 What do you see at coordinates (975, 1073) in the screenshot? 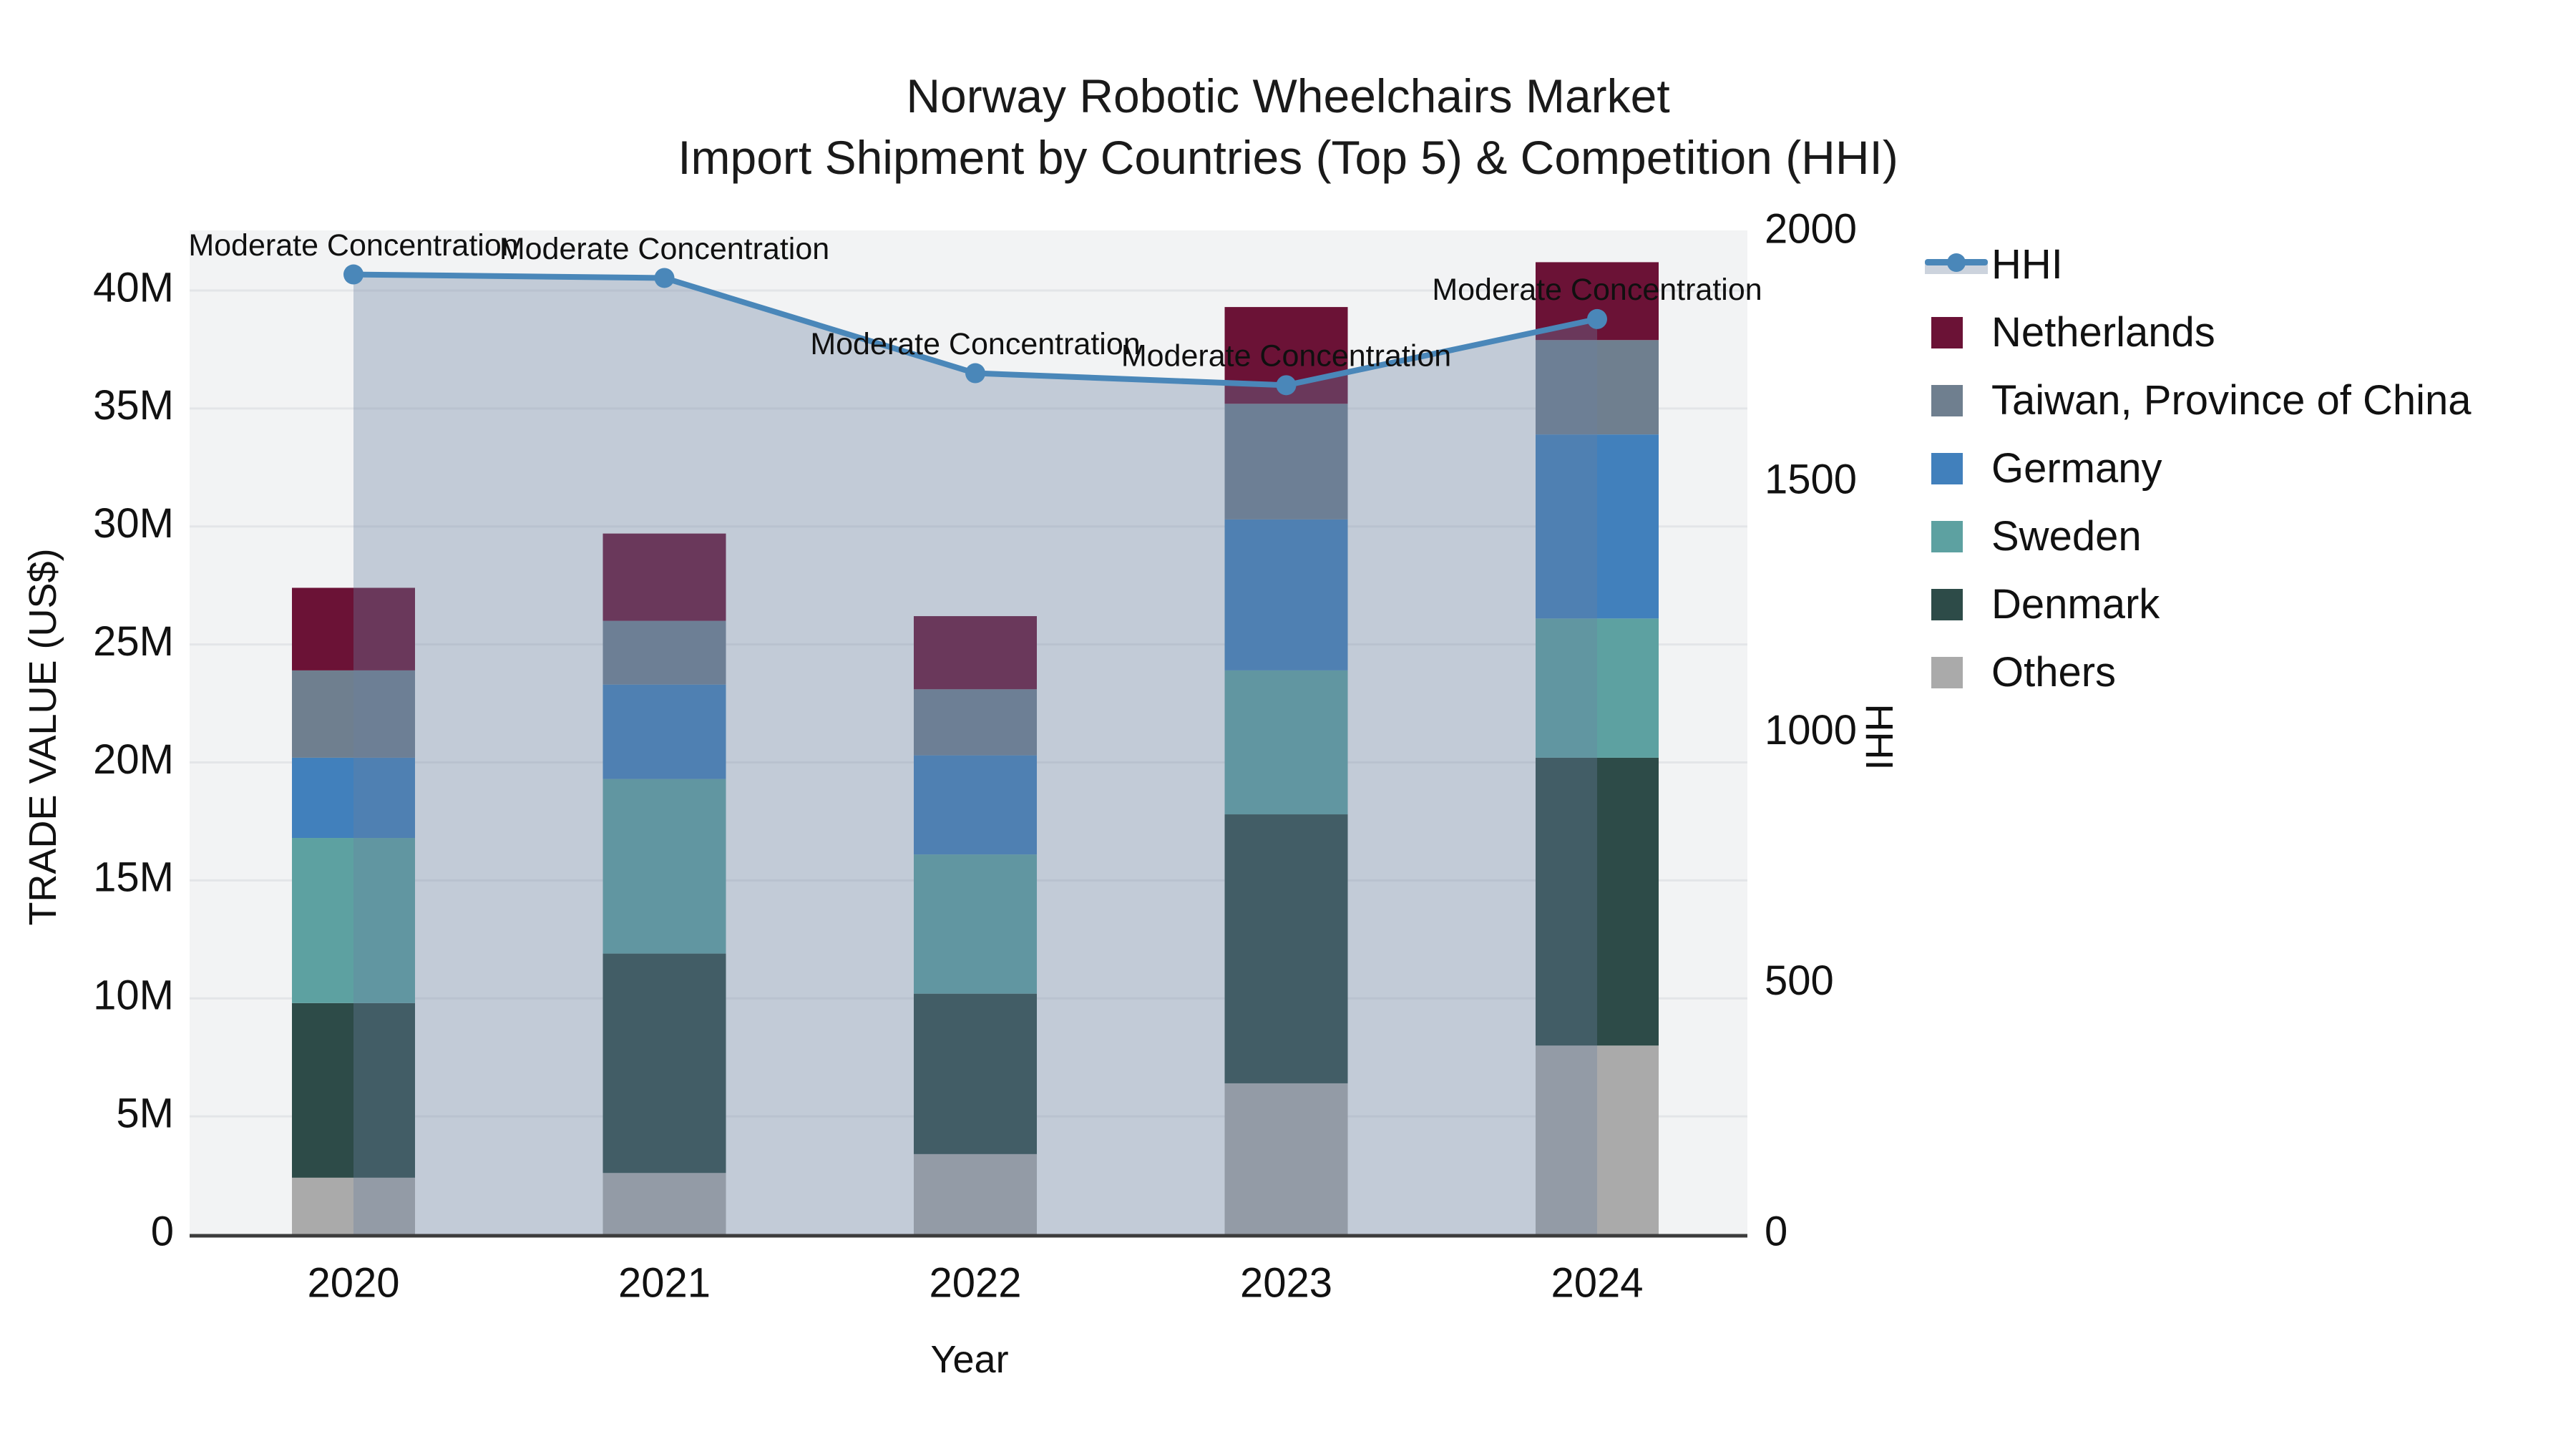
I see `bar-segment-denmark-2022` at bounding box center [975, 1073].